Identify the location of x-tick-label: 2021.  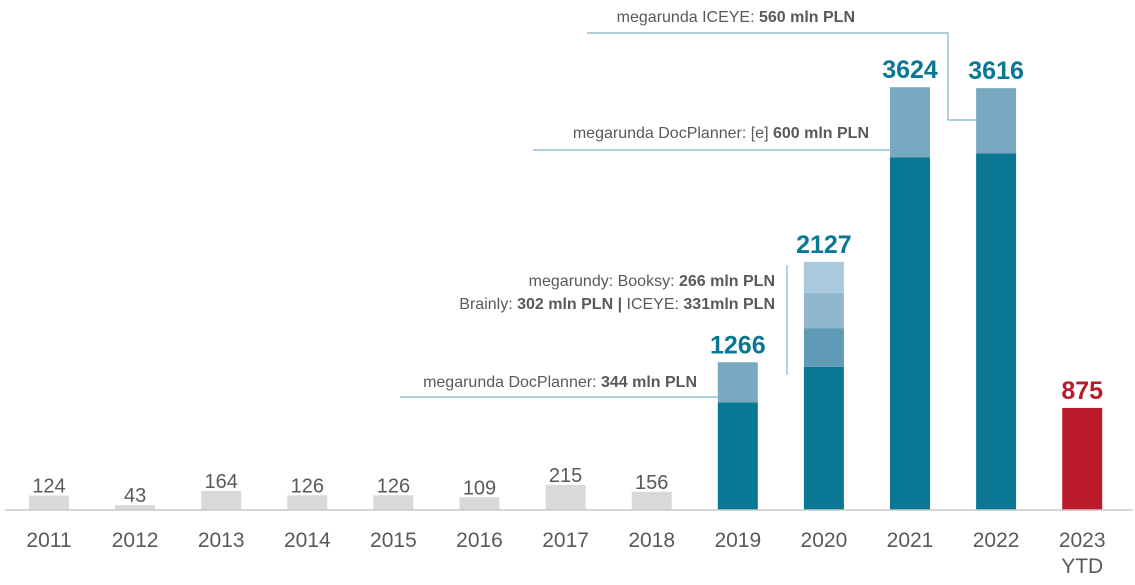
(910, 540).